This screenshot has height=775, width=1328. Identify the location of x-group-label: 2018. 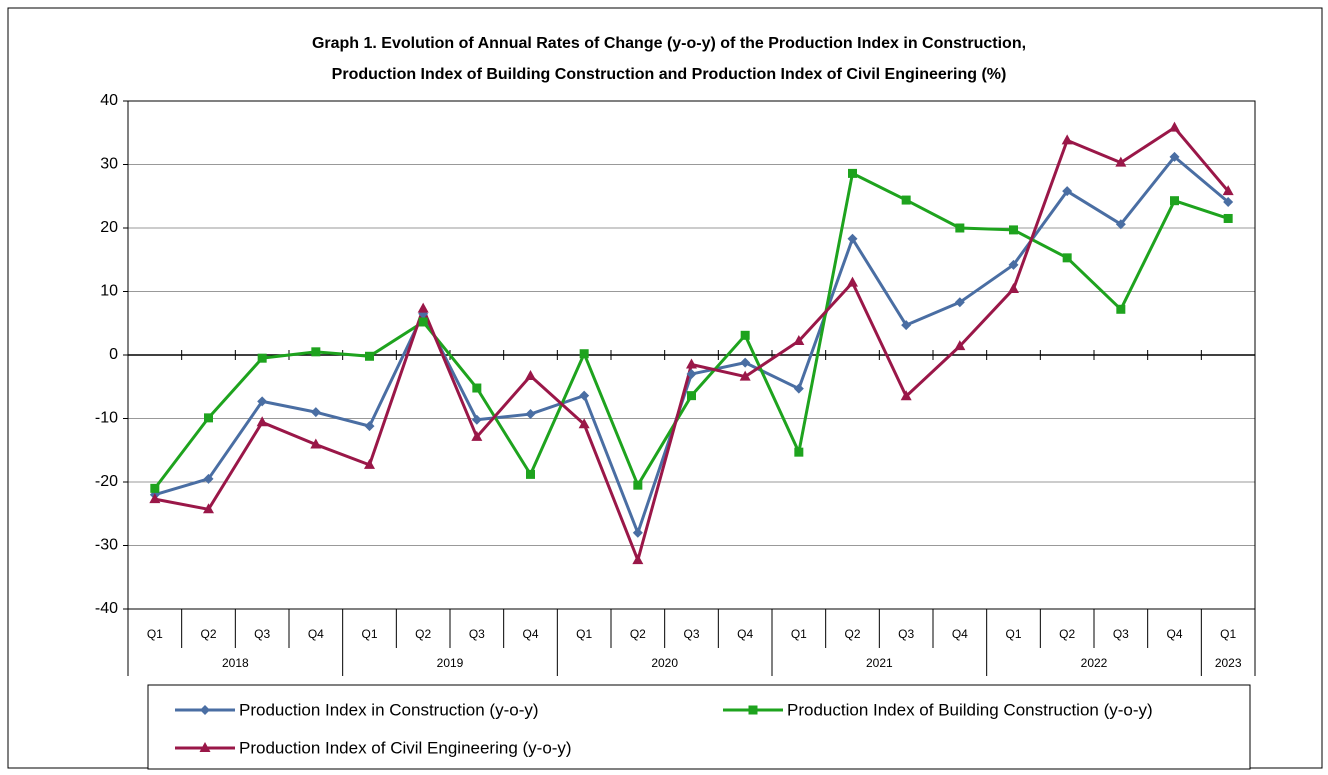
(235, 663).